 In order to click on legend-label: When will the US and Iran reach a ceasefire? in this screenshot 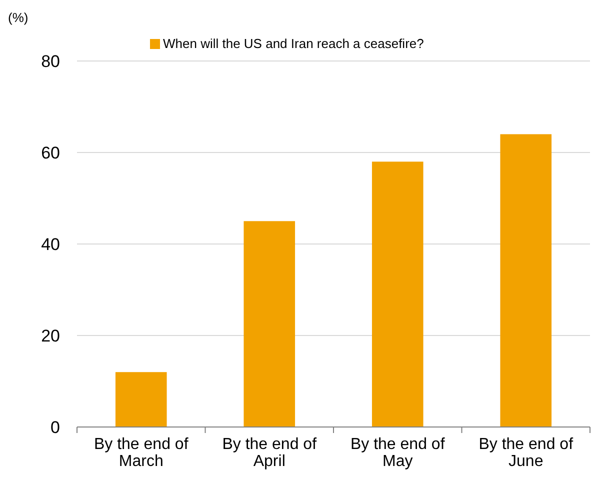, I will do `click(293, 43)`.